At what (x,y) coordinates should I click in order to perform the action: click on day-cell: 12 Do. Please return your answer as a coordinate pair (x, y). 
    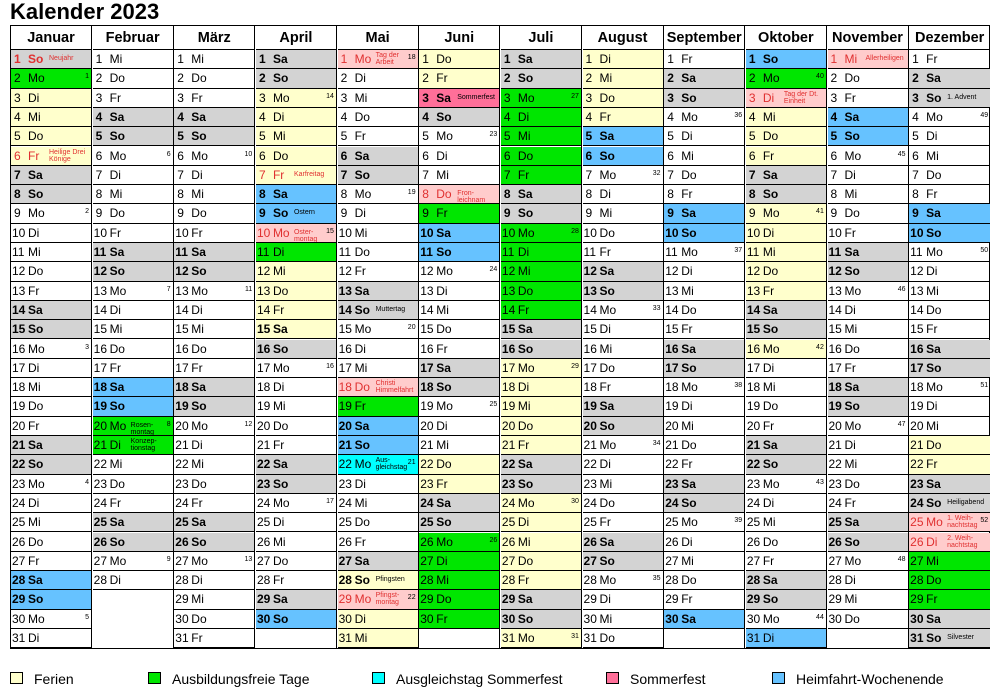
    Looking at the image, I should click on (51, 272).